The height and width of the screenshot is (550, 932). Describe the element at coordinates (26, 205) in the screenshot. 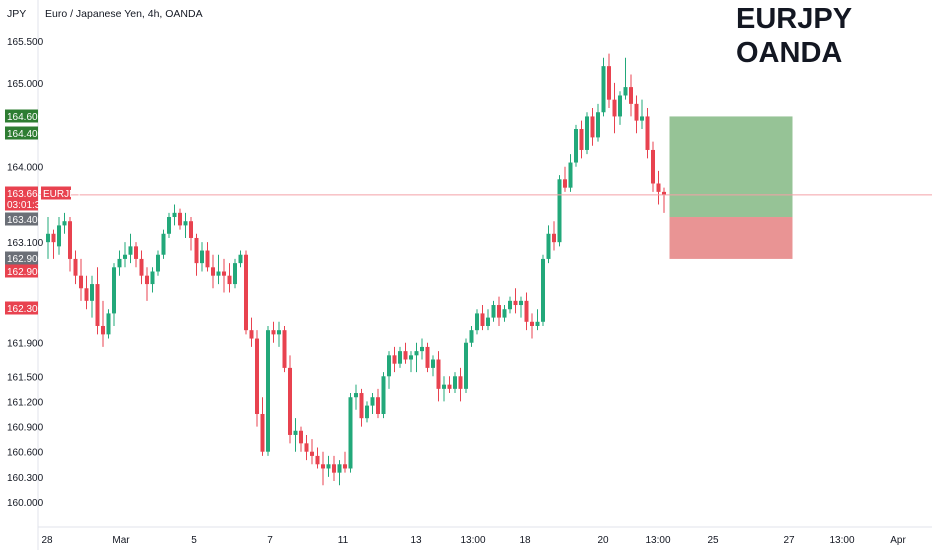

I see `bar-countdown: 03:01:30` at that location.